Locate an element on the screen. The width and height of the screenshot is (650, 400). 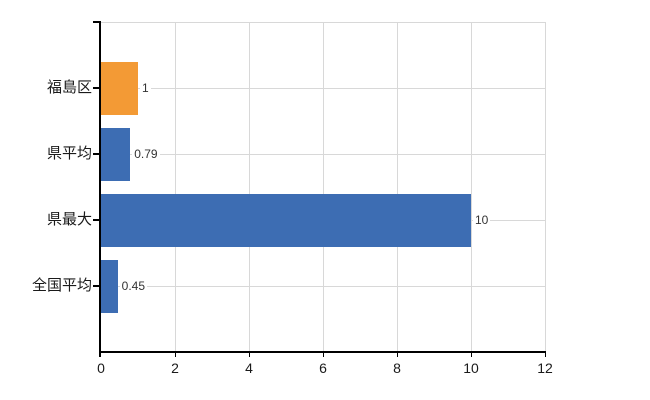
x-tick-label: 8 is located at coordinates (397, 368).